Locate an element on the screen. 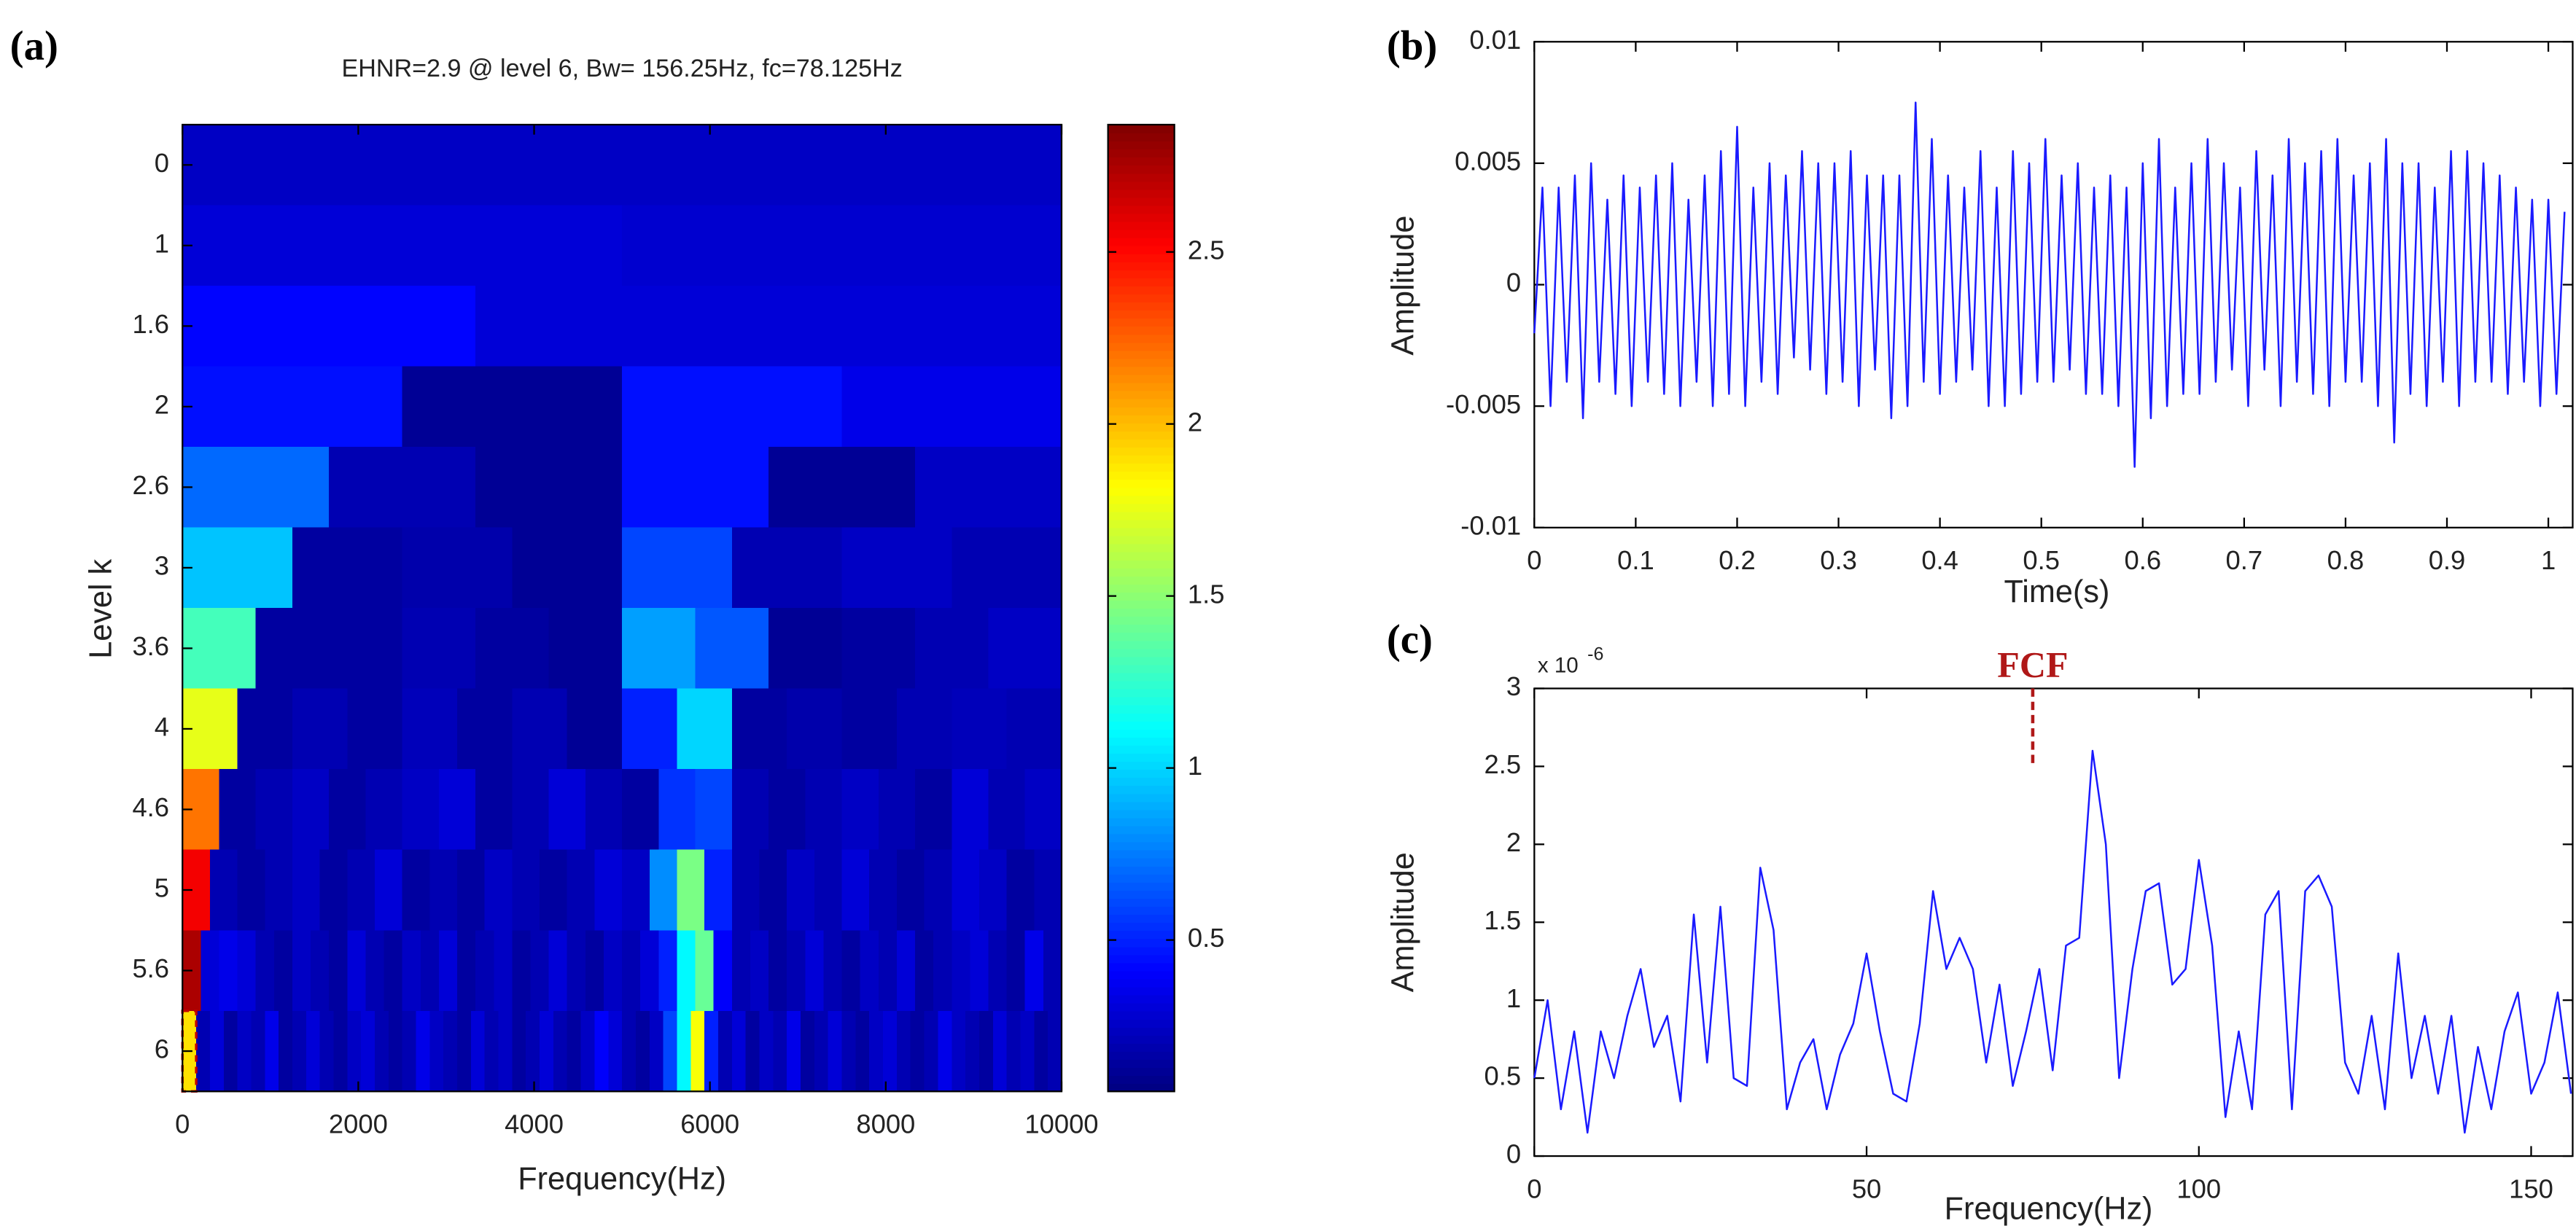 The width and height of the screenshot is (2576, 1226). colorbar-tick-label: 1 is located at coordinates (1195, 766).